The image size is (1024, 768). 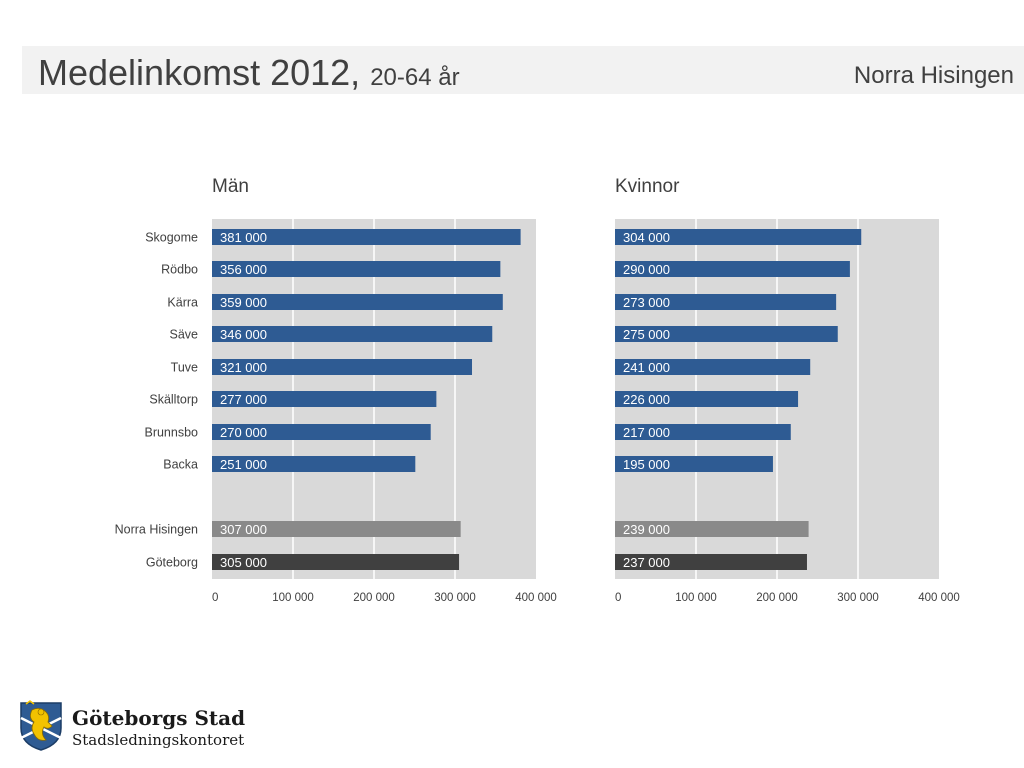 I want to click on category-label: Norra Hisingen, so click(x=156, y=530).